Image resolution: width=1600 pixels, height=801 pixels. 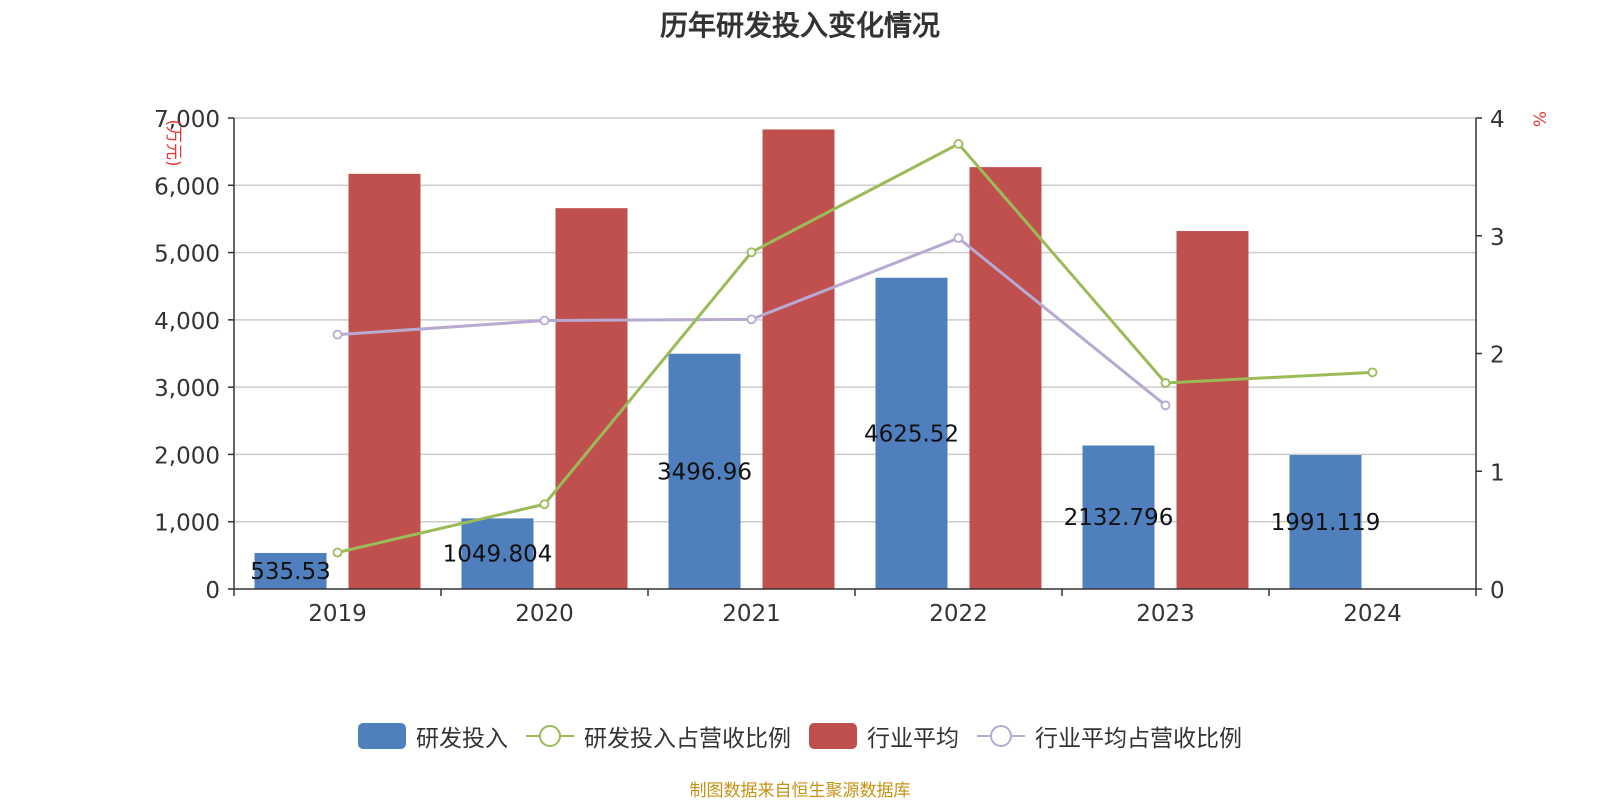 I want to click on bar-label-rd: 2132.796, so click(x=1119, y=518).